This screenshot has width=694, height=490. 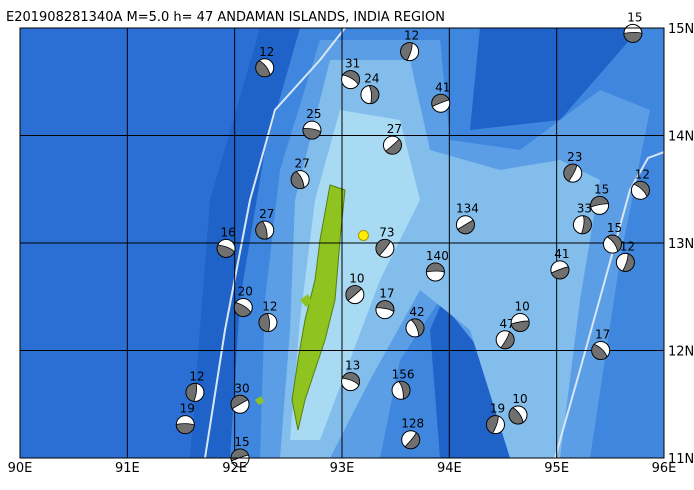 I want to click on depth-label: 25, so click(x=313, y=114).